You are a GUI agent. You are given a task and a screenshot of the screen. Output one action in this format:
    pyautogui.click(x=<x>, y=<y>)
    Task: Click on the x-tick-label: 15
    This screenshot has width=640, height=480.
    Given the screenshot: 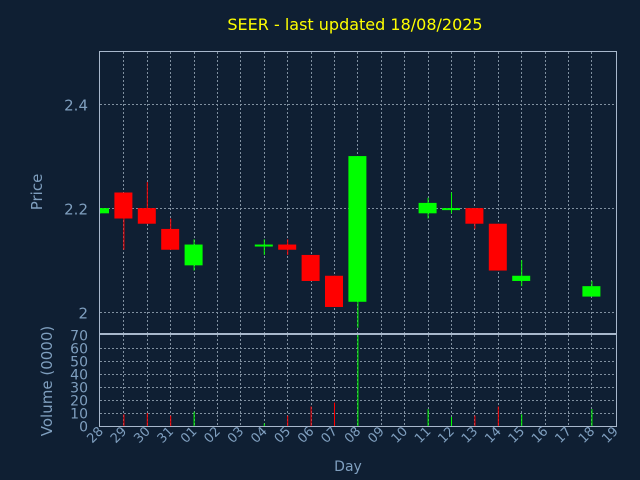 What is the action you would take?
    pyautogui.click(x=517, y=435)
    